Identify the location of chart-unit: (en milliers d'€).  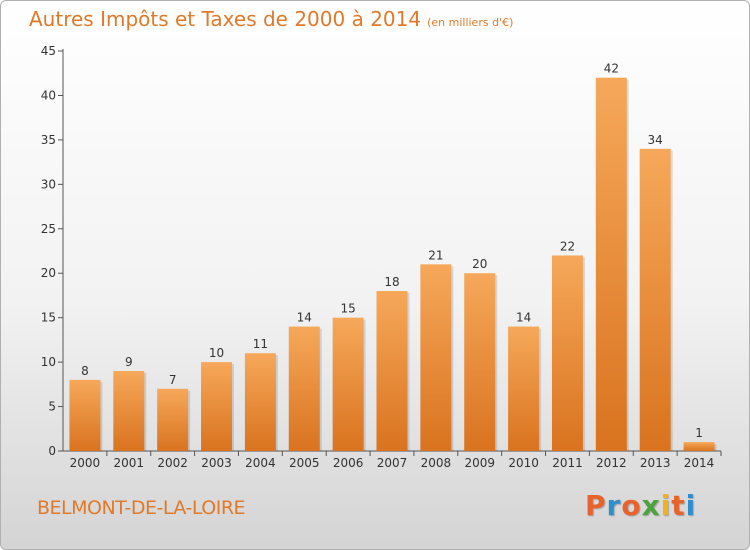
(470, 22).